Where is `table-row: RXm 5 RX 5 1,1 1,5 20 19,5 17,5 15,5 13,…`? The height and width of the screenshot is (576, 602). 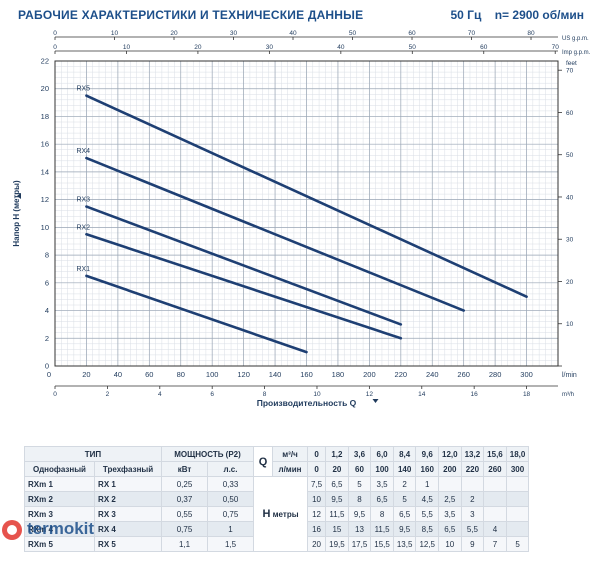
table-row: RXm 5 RX 5 1,1 1,5 20 19,5 17,5 15,5 13,… is located at coordinates (276, 544).